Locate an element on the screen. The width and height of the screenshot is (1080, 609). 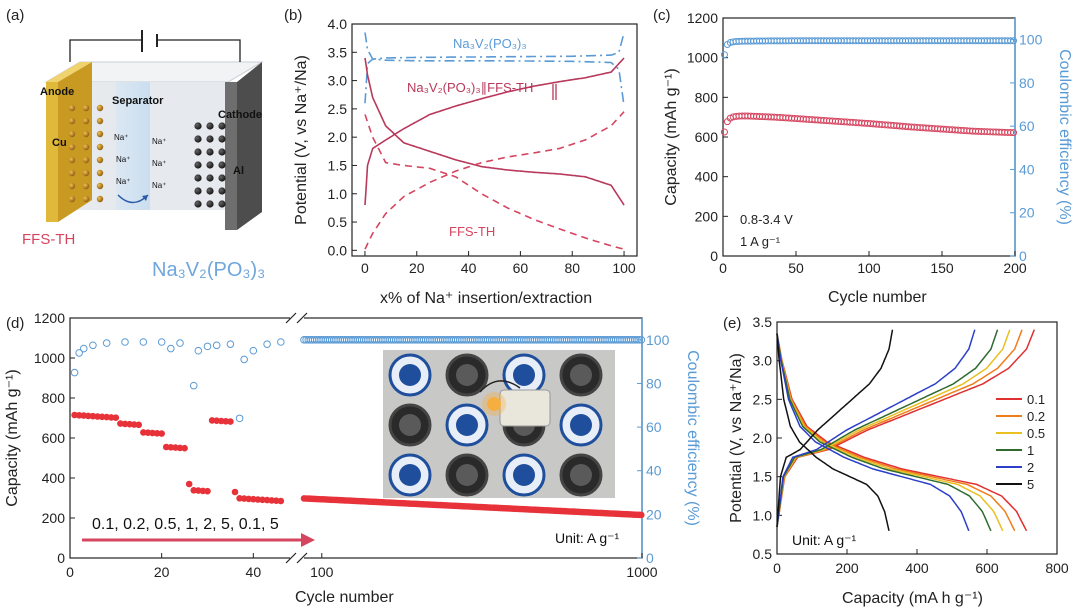
panel-c-y2label: Coulombic efficiency (%) is located at coordinates (1064, 137).